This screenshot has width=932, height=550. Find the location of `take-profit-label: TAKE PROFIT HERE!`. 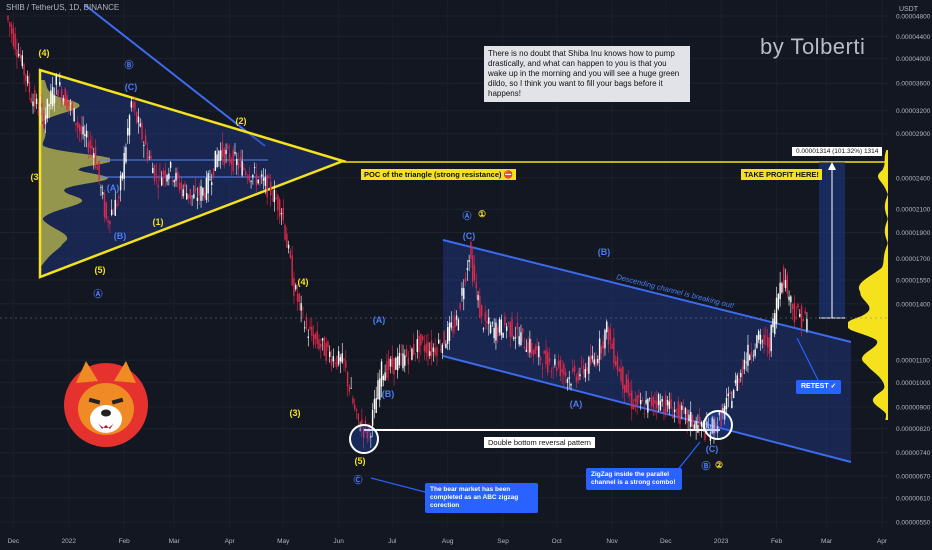

take-profit-label: TAKE PROFIT HERE! is located at coordinates (781, 174).